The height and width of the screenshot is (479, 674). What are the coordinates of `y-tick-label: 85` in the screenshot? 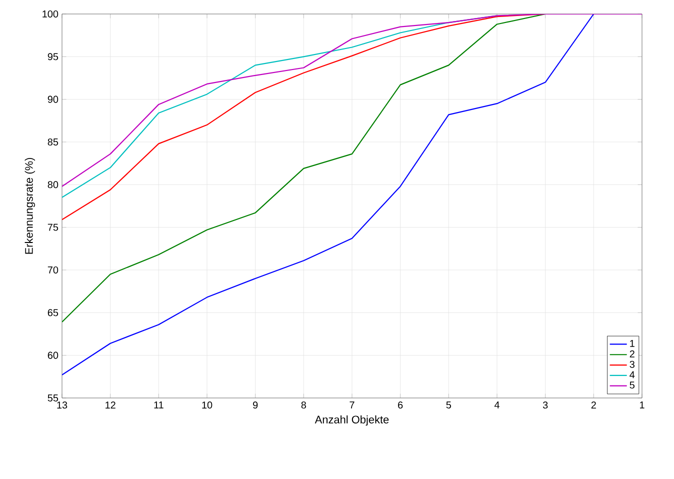 It's located at (53, 142).